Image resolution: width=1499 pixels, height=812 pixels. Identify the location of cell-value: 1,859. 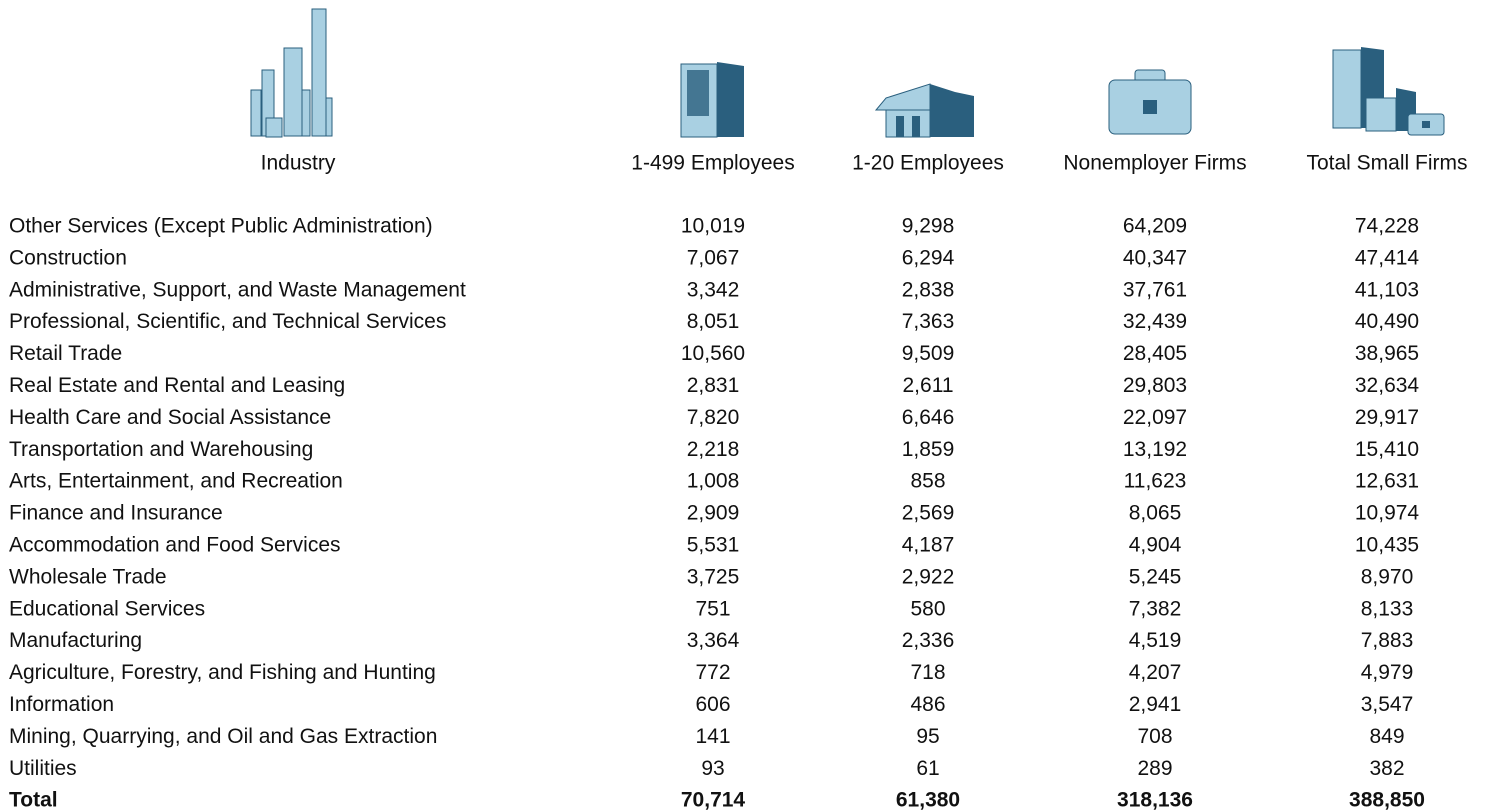
(928, 449).